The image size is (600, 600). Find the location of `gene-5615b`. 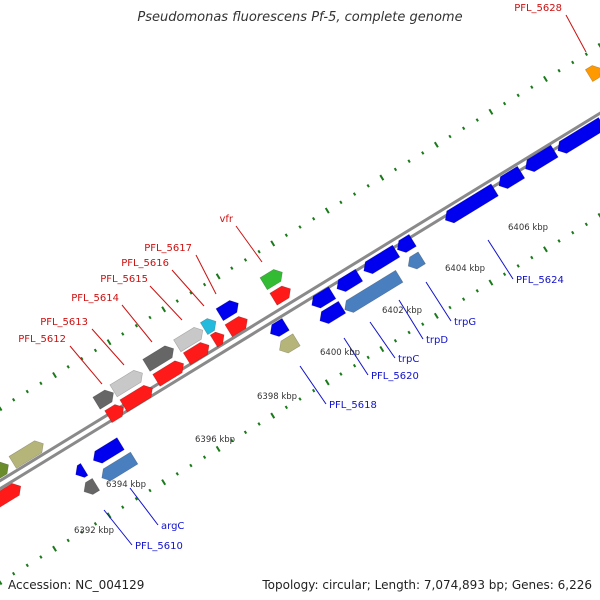

gene-5615b is located at coordinates (197, 352).